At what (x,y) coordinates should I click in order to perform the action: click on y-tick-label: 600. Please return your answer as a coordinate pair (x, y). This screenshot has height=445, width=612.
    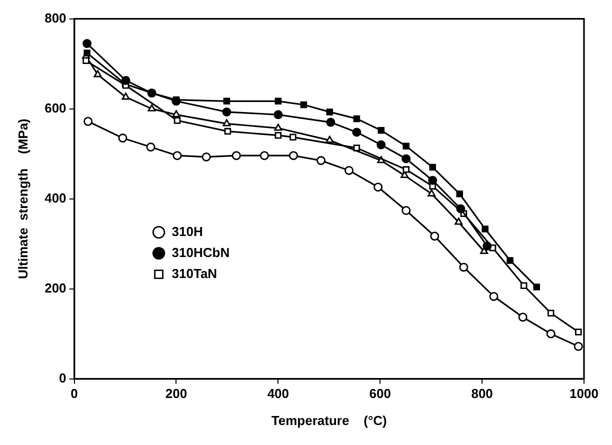
    Looking at the image, I should click on (55, 108).